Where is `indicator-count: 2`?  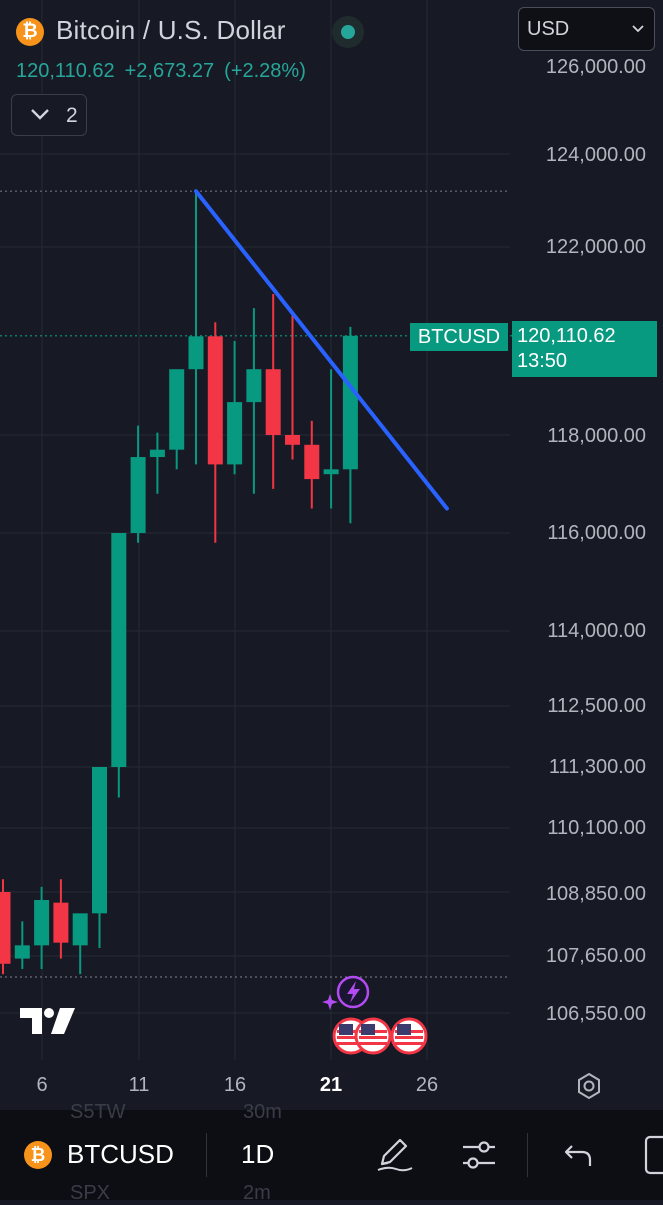
indicator-count: 2 is located at coordinates (72, 115).